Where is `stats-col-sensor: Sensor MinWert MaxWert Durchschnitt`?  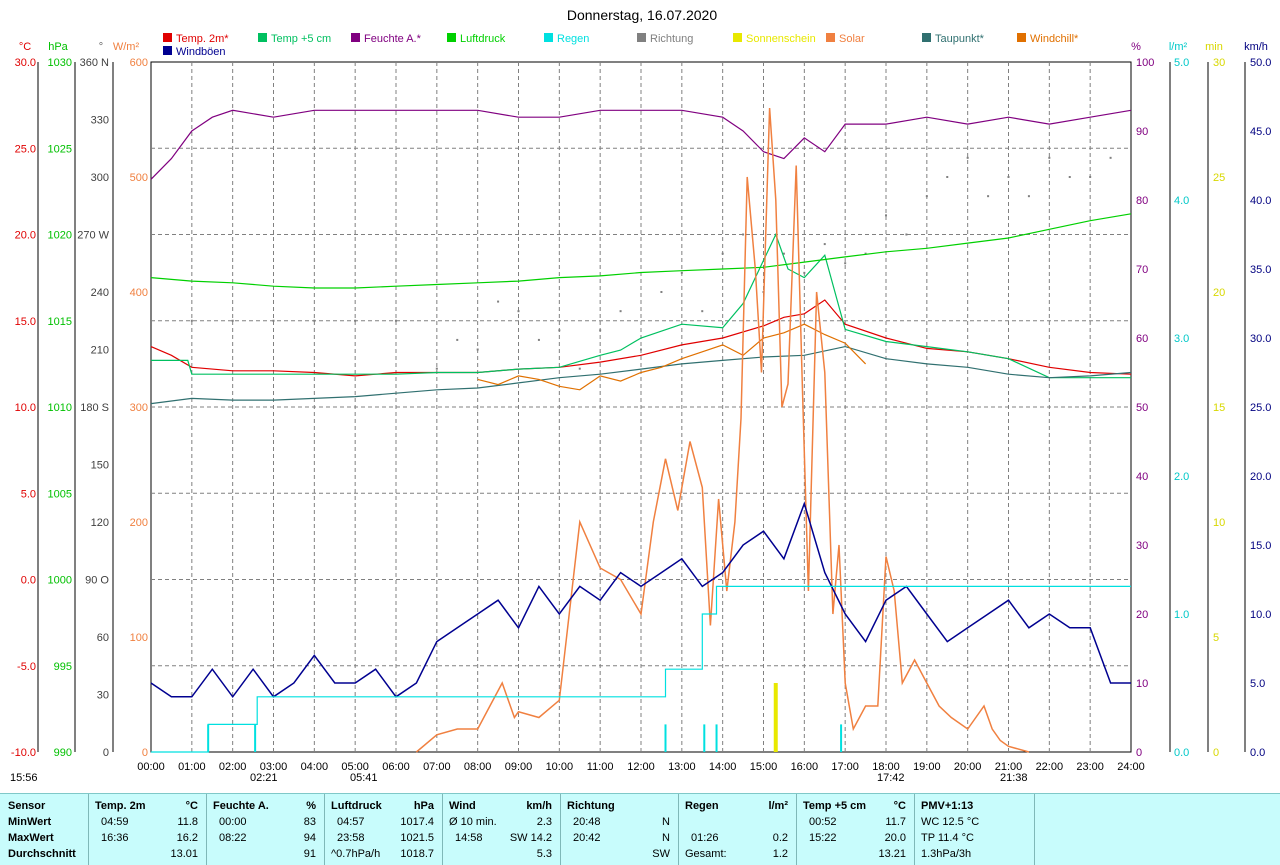 stats-col-sensor: Sensor MinWert MaxWert Durchschnitt is located at coordinates (44, 829).